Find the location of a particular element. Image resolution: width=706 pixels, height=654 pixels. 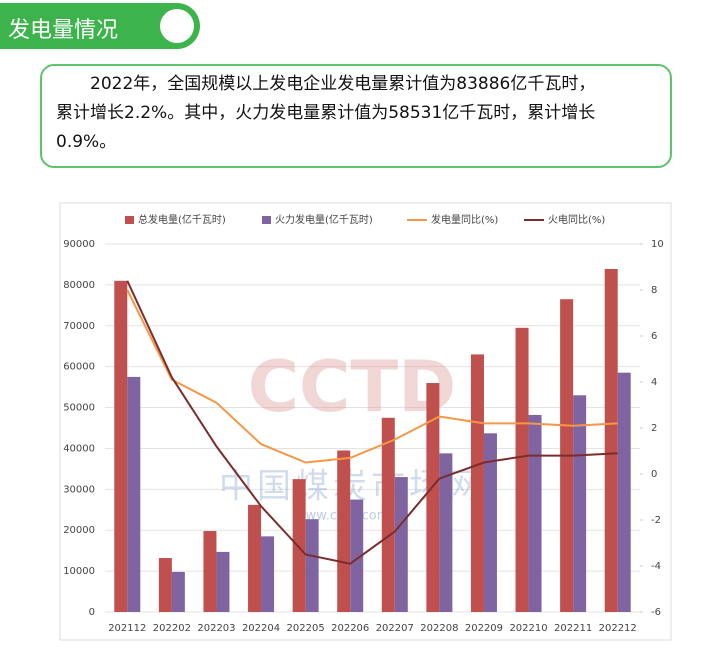

legend-label: 火电同比(%) is located at coordinates (576, 219).